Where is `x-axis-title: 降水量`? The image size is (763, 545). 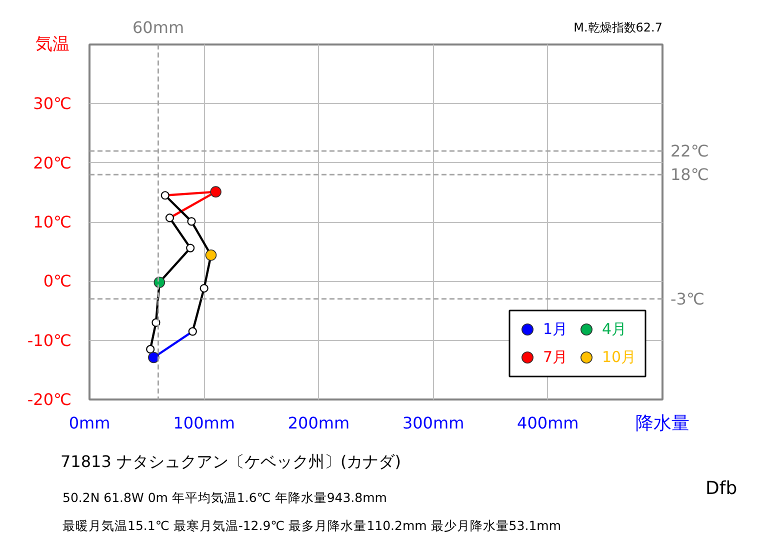 x-axis-title: 降水量 is located at coordinates (663, 423).